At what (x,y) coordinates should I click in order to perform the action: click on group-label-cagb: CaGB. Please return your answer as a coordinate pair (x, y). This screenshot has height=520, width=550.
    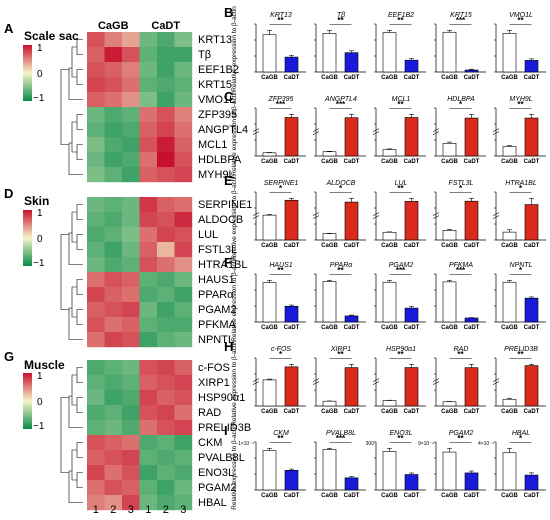
    Looking at the image, I should click on (113, 26).